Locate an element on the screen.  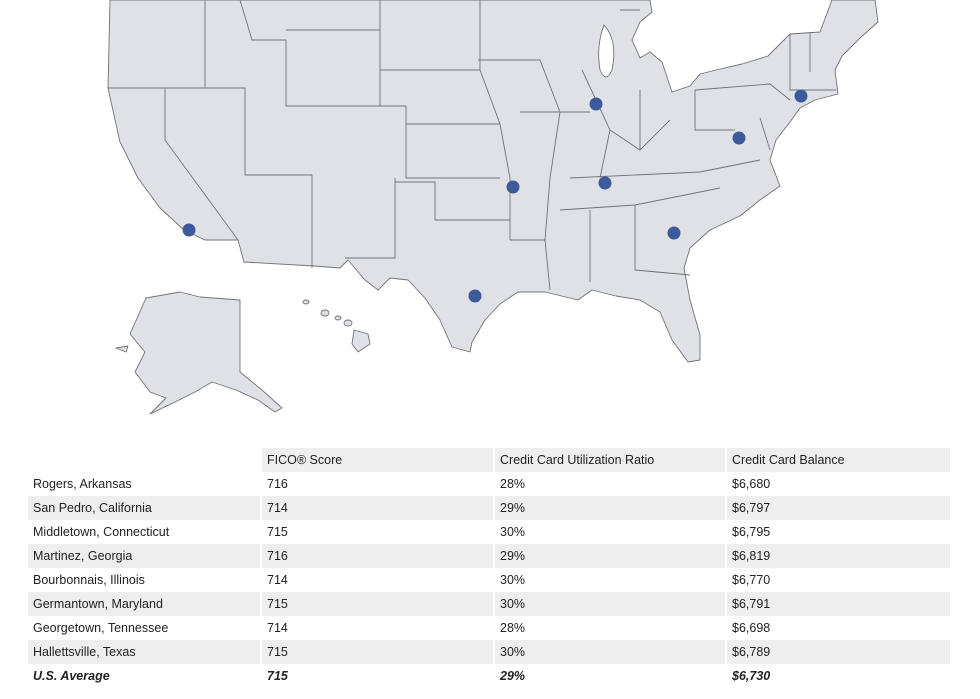
table-row-us-average: U.S. Average 715 29% $6,730 is located at coordinates (490, 676).